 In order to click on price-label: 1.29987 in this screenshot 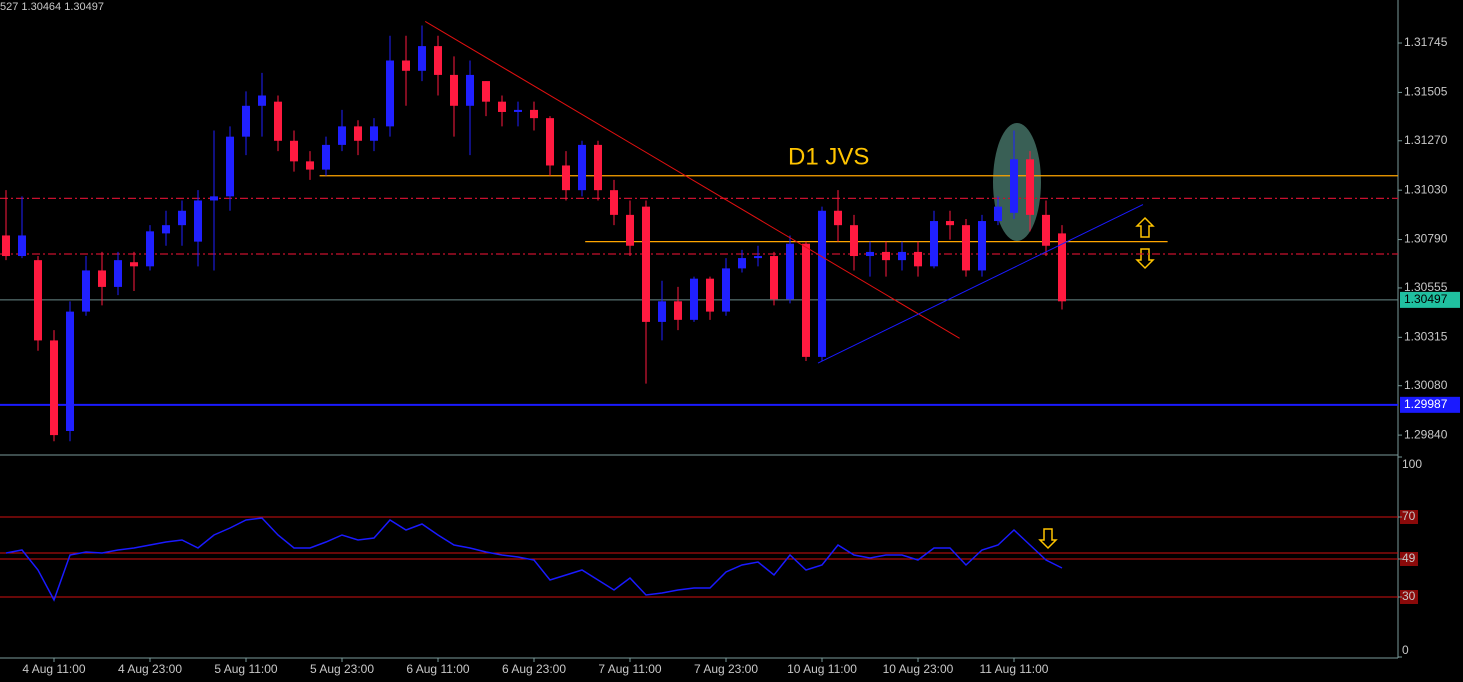, I will do `click(1426, 404)`.